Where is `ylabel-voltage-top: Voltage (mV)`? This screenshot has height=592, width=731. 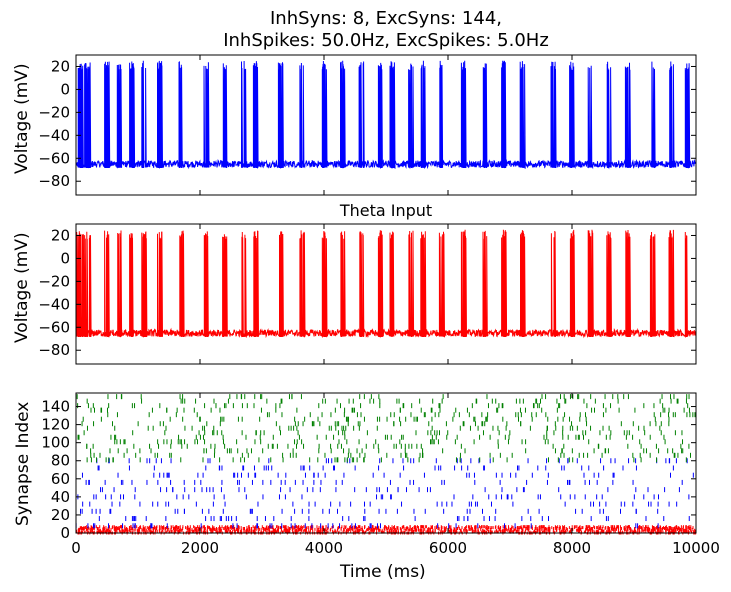 ylabel-voltage-top: Voltage (mV) is located at coordinates (22, 118).